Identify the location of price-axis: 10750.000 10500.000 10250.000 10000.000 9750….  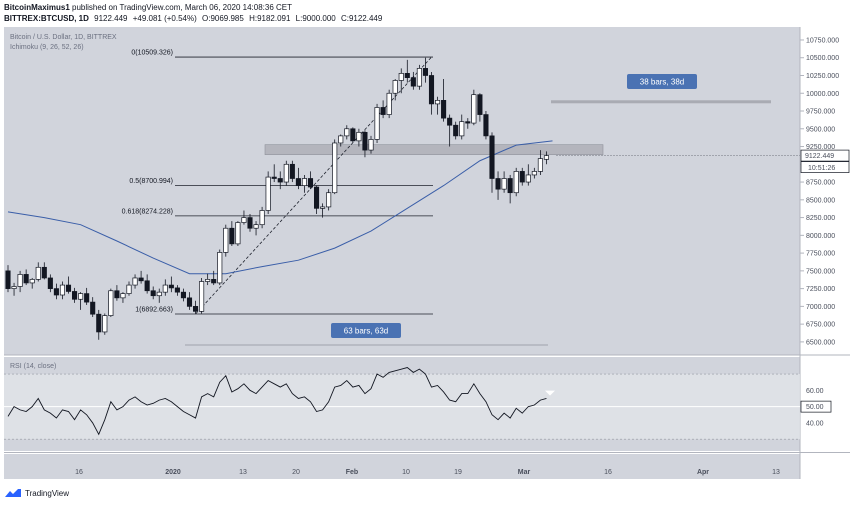
(819, 191).